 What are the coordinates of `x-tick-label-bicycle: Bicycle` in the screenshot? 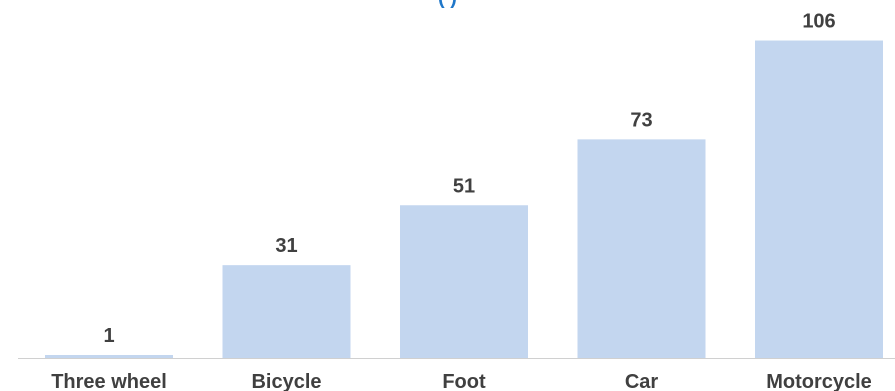 It's located at (286, 381).